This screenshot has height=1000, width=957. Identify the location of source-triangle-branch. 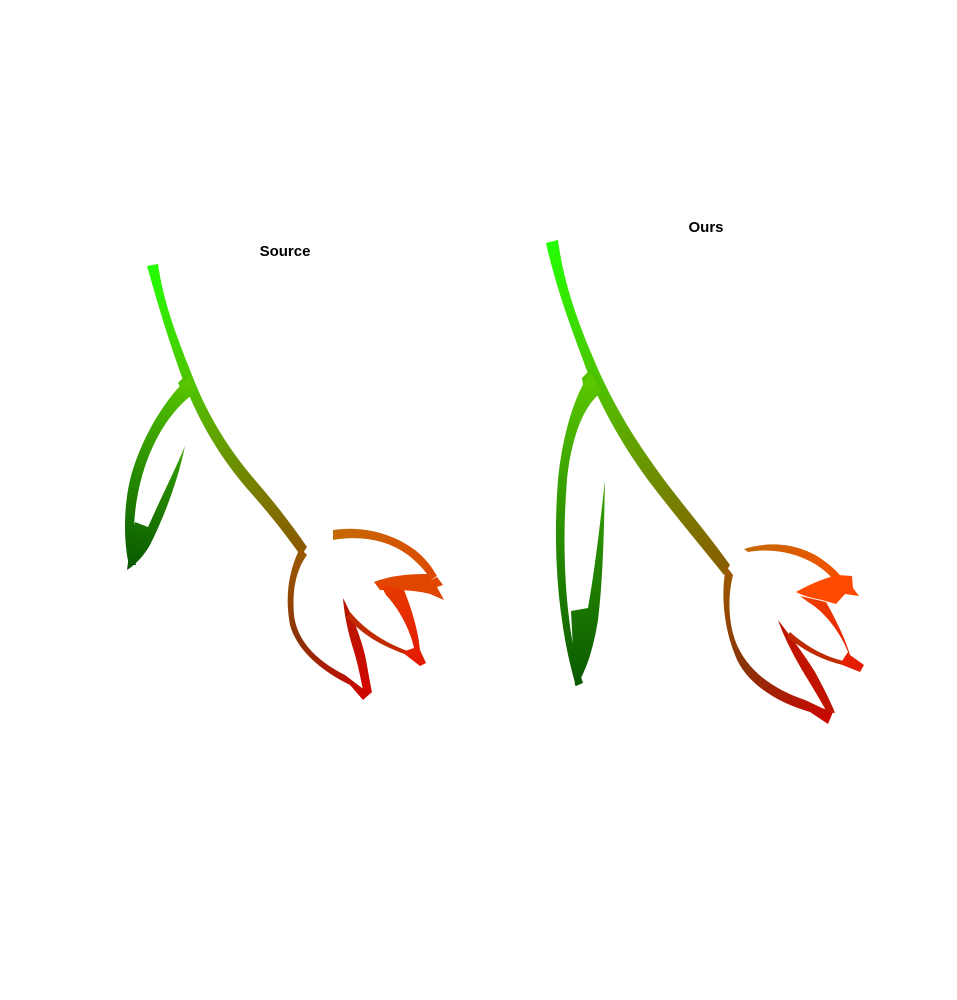
(403, 625).